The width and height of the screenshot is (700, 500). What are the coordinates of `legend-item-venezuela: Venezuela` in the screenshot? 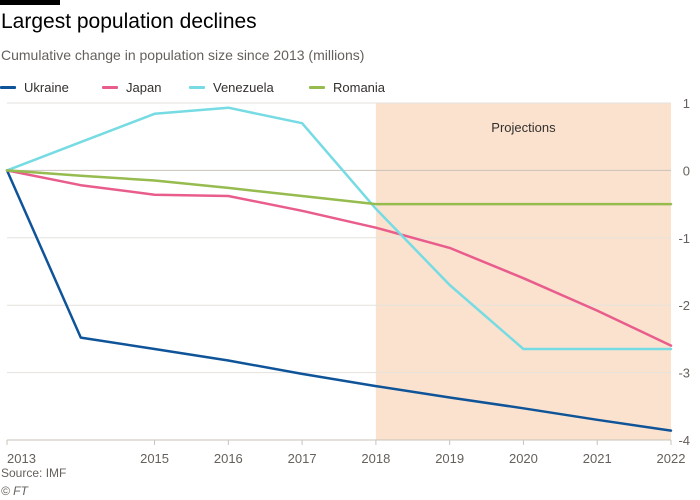 It's located at (231, 87).